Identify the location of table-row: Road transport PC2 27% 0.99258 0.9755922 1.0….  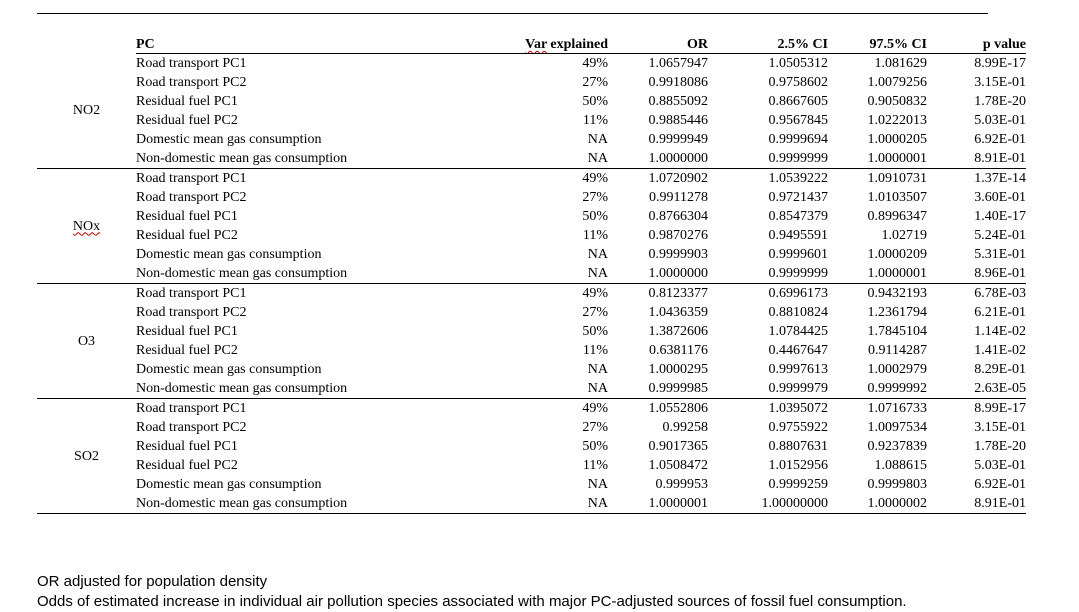
(531, 427).